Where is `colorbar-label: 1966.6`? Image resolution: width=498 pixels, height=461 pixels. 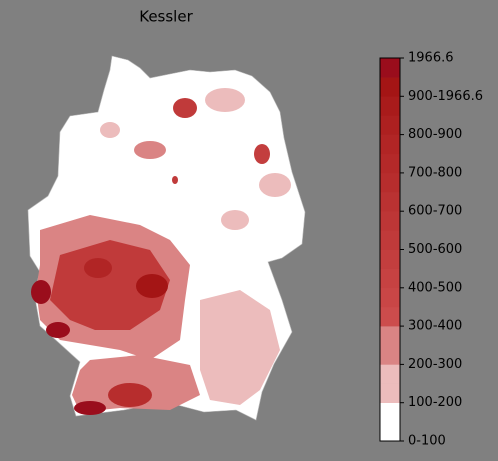 colorbar-label: 1966.6 is located at coordinates (431, 58).